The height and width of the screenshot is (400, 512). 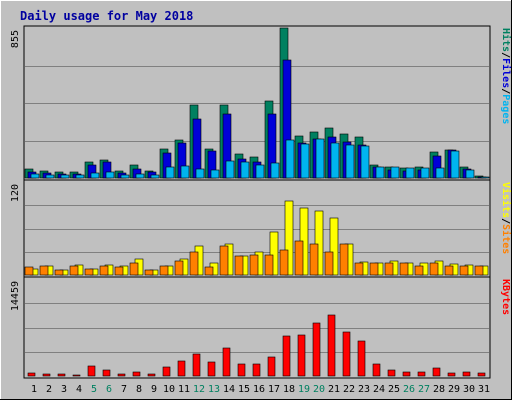 What do you see at coordinates (469, 389) in the screenshot?
I see `x-tick-day-30: 30` at bounding box center [469, 389].